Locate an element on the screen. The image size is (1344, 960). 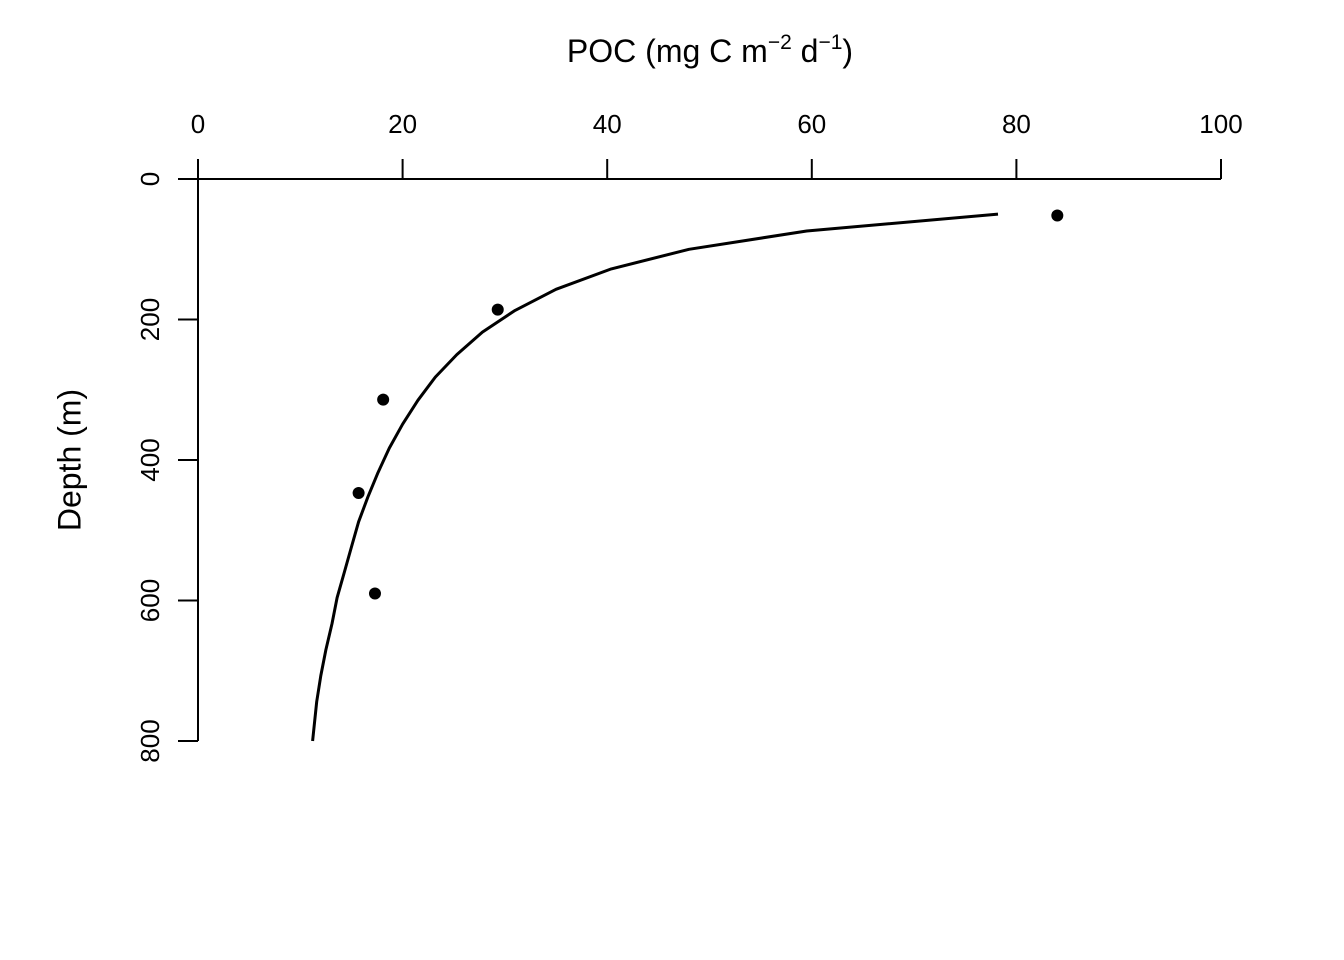
x-title-superscript: −2 is located at coordinates (780, 42).